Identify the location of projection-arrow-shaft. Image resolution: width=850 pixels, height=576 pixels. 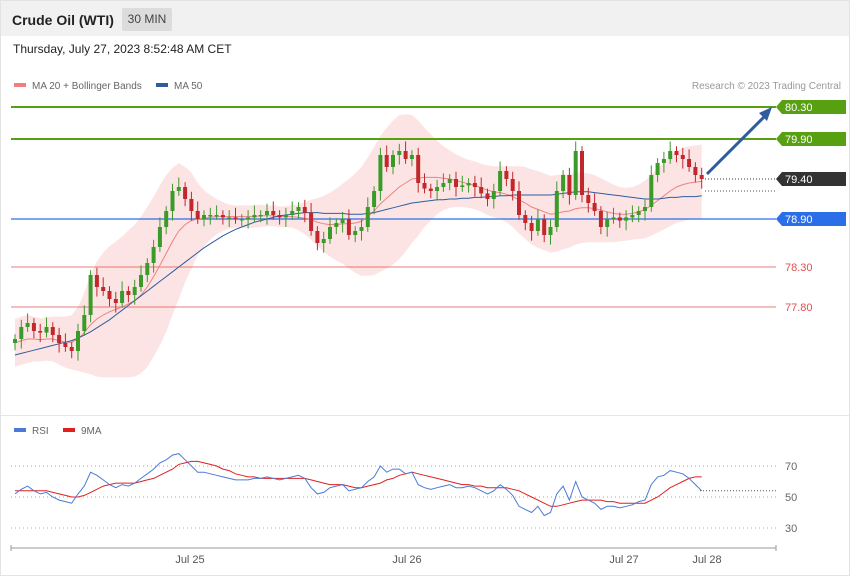
(736, 145).